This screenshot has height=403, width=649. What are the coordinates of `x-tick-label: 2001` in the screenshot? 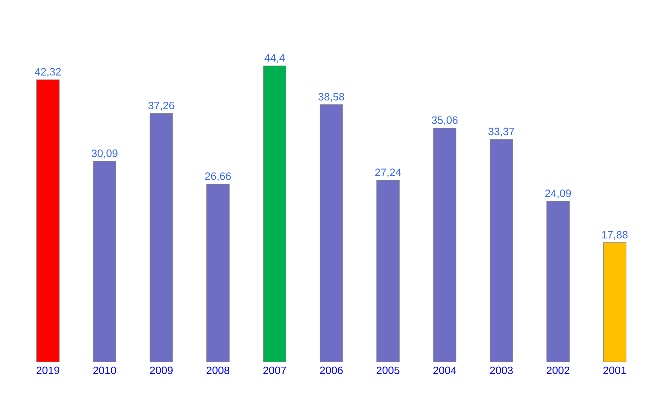 It's located at (615, 370).